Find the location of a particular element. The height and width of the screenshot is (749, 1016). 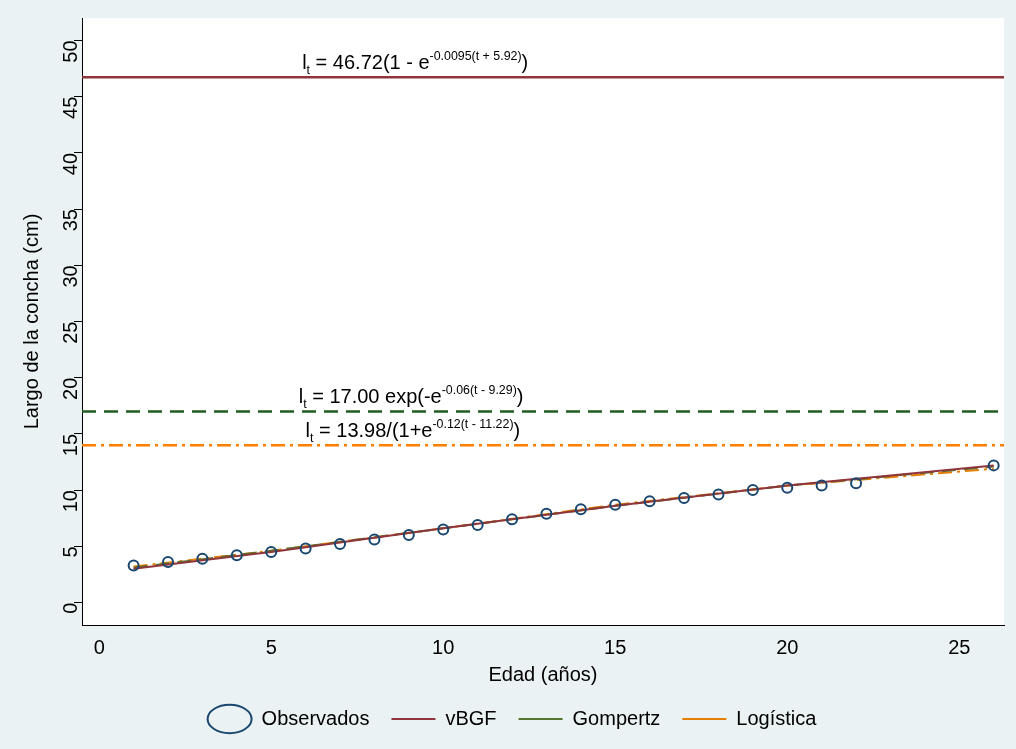

x-axis-title: Edad (años) is located at coordinates (543, 673).